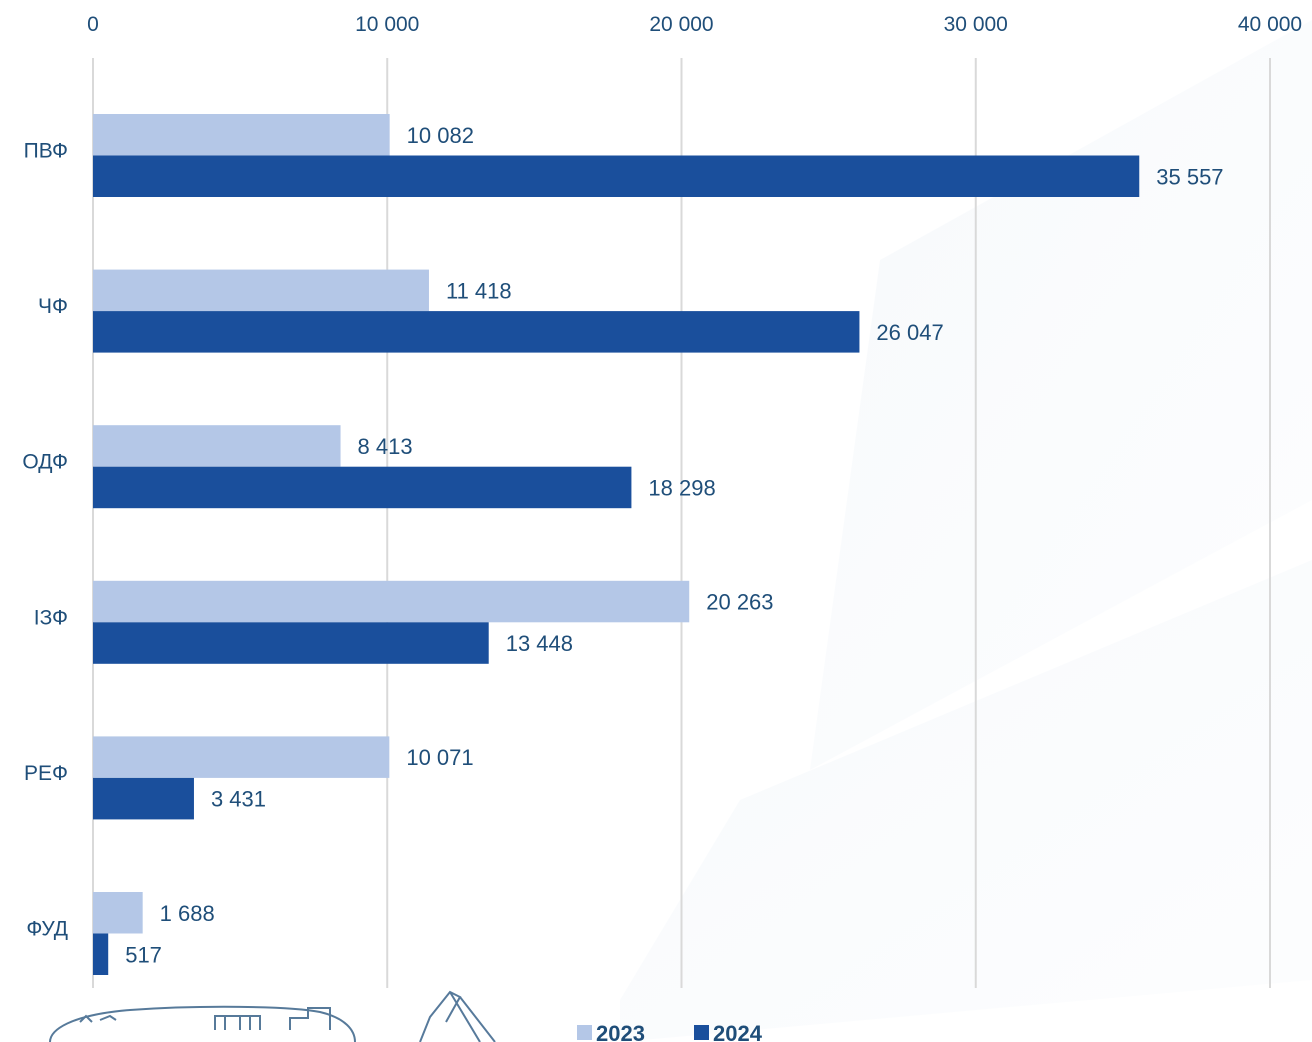 The height and width of the screenshot is (1042, 1312). What do you see at coordinates (1189, 176) in the screenshot?
I see `value-label-2024-0: 35 557` at bounding box center [1189, 176].